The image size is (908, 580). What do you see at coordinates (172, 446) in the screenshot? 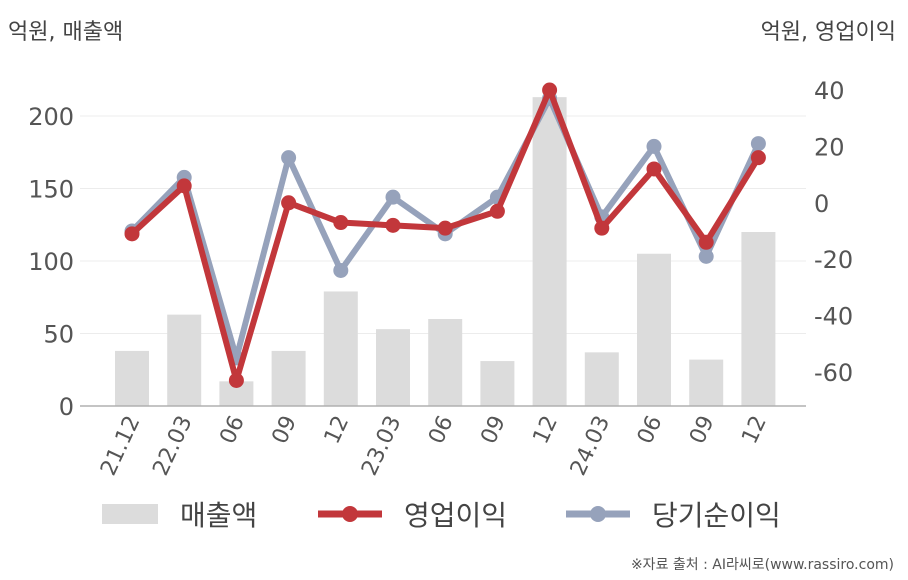
I see `x-axis-tick-label: 22.03` at bounding box center [172, 446].